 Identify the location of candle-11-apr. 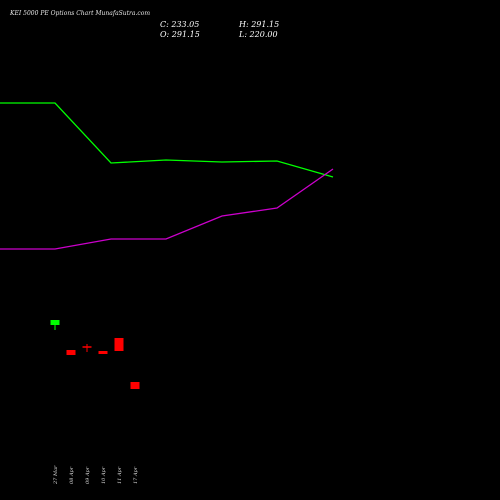
(119, 344).